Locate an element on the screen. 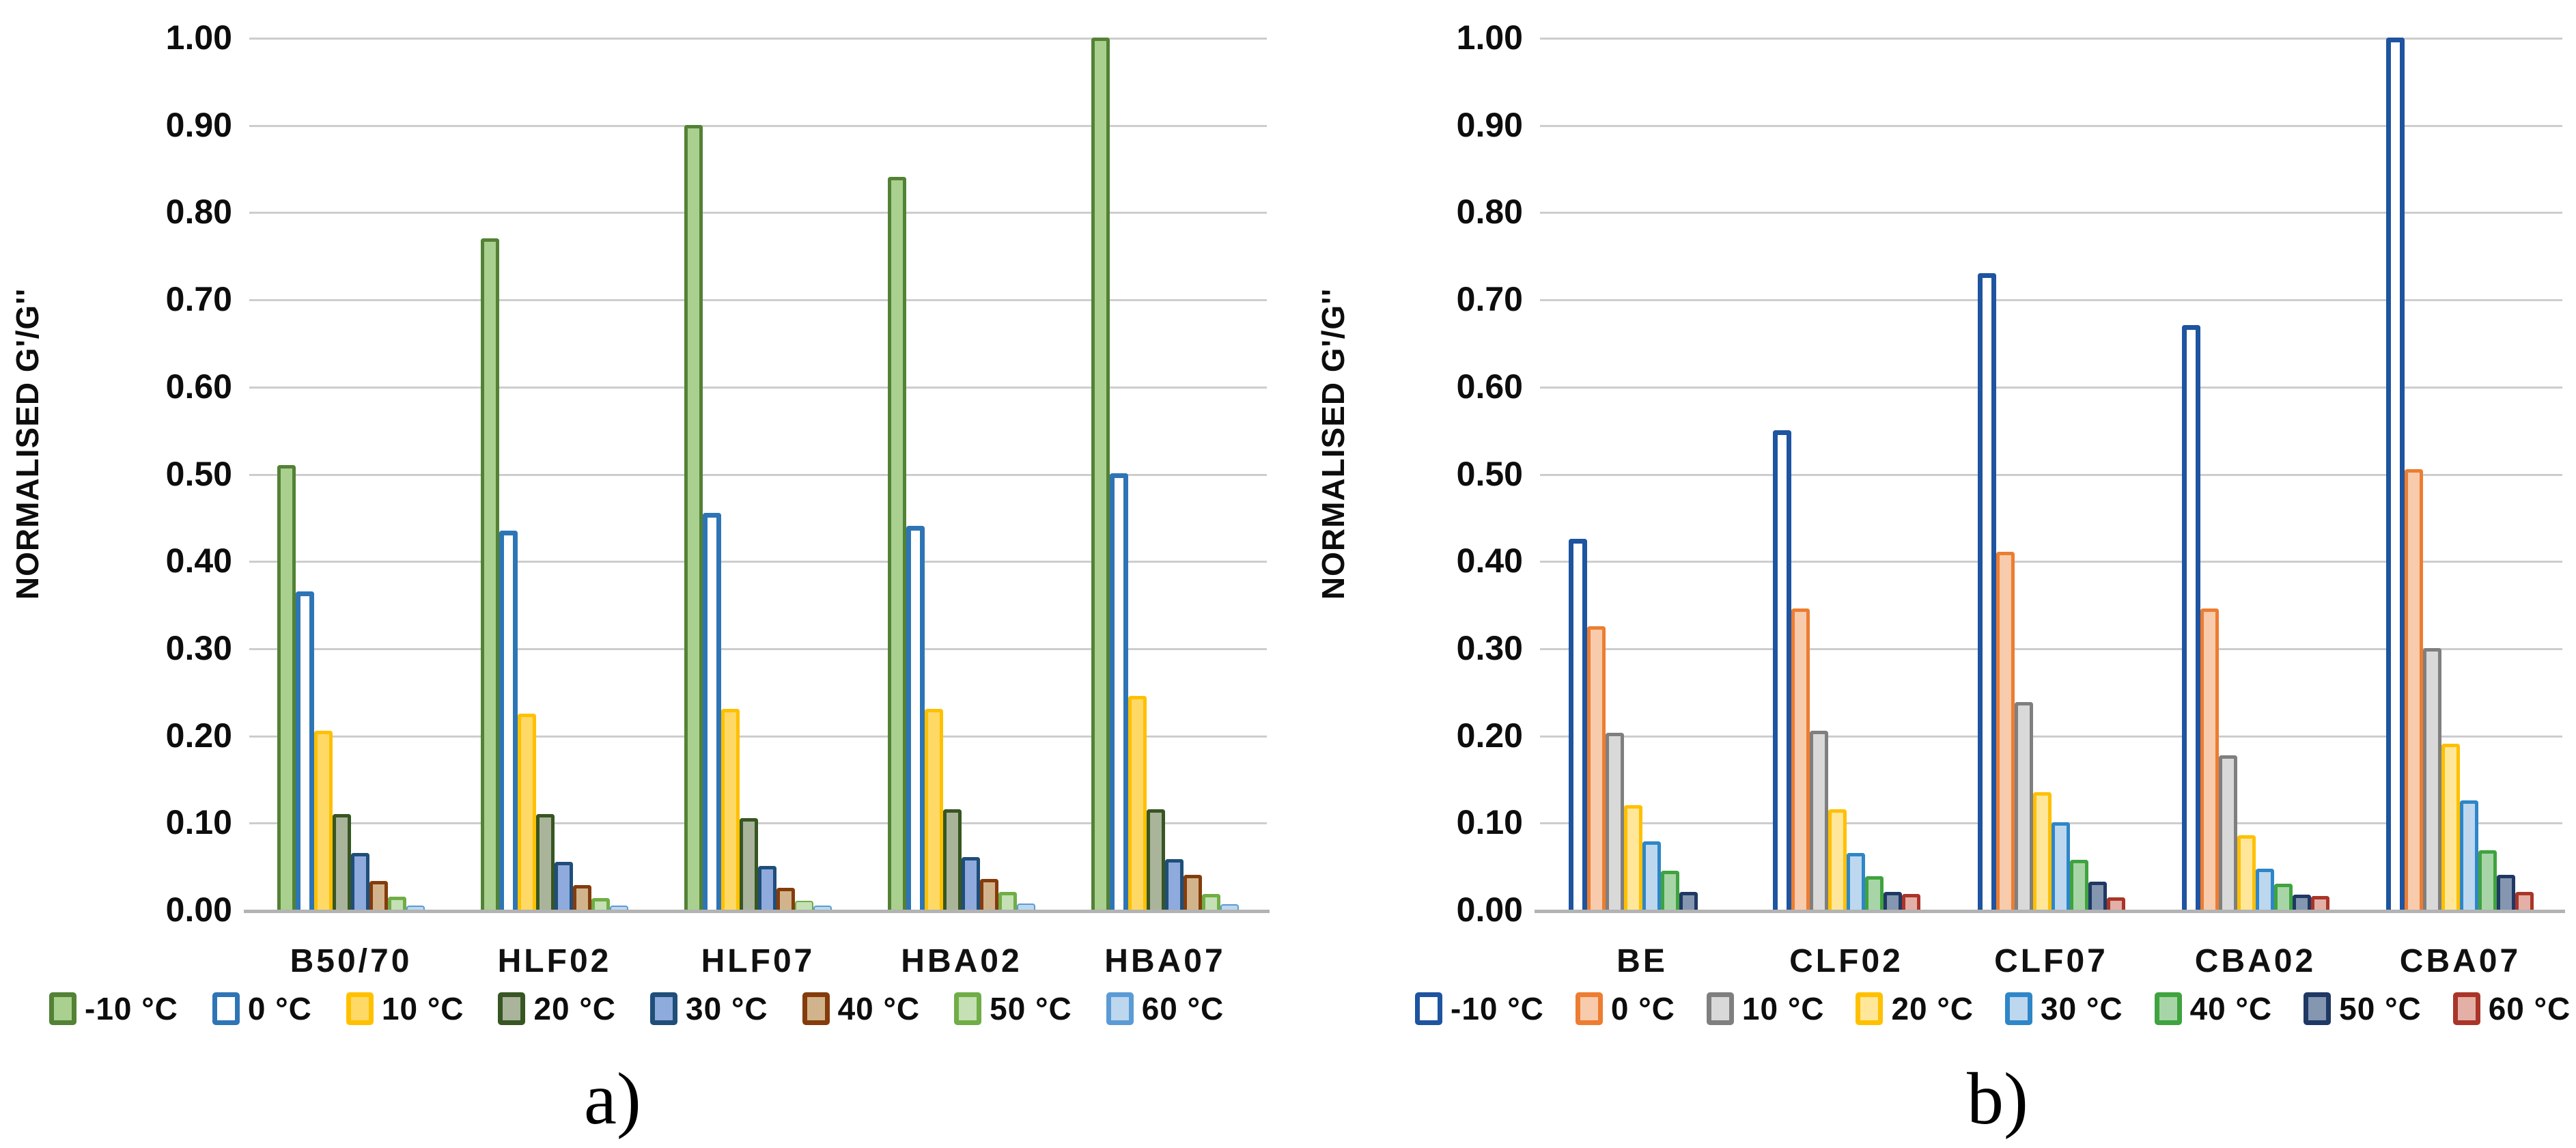 The height and width of the screenshot is (1148, 2576). y-axis-tick-label: 0.30 is located at coordinates (1489, 648).